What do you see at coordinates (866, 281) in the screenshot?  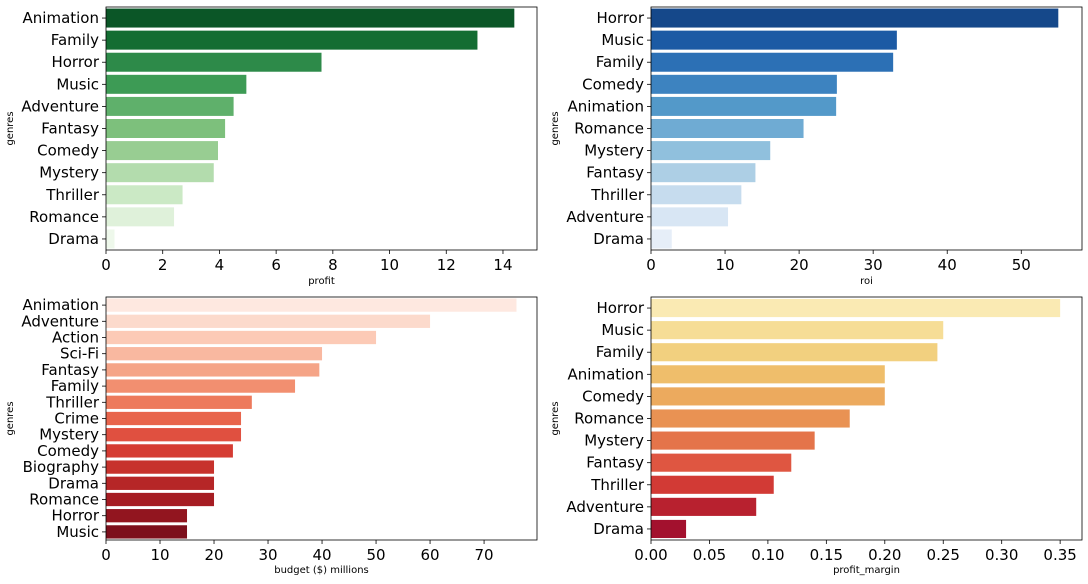 I see `x-axis-label: roi` at bounding box center [866, 281].